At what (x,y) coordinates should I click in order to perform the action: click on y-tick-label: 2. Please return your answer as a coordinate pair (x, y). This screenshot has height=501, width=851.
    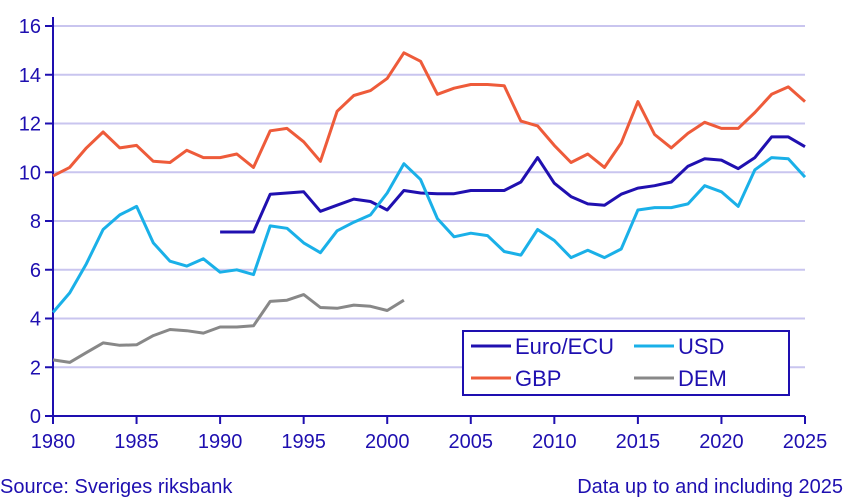
    Looking at the image, I should click on (35, 368).